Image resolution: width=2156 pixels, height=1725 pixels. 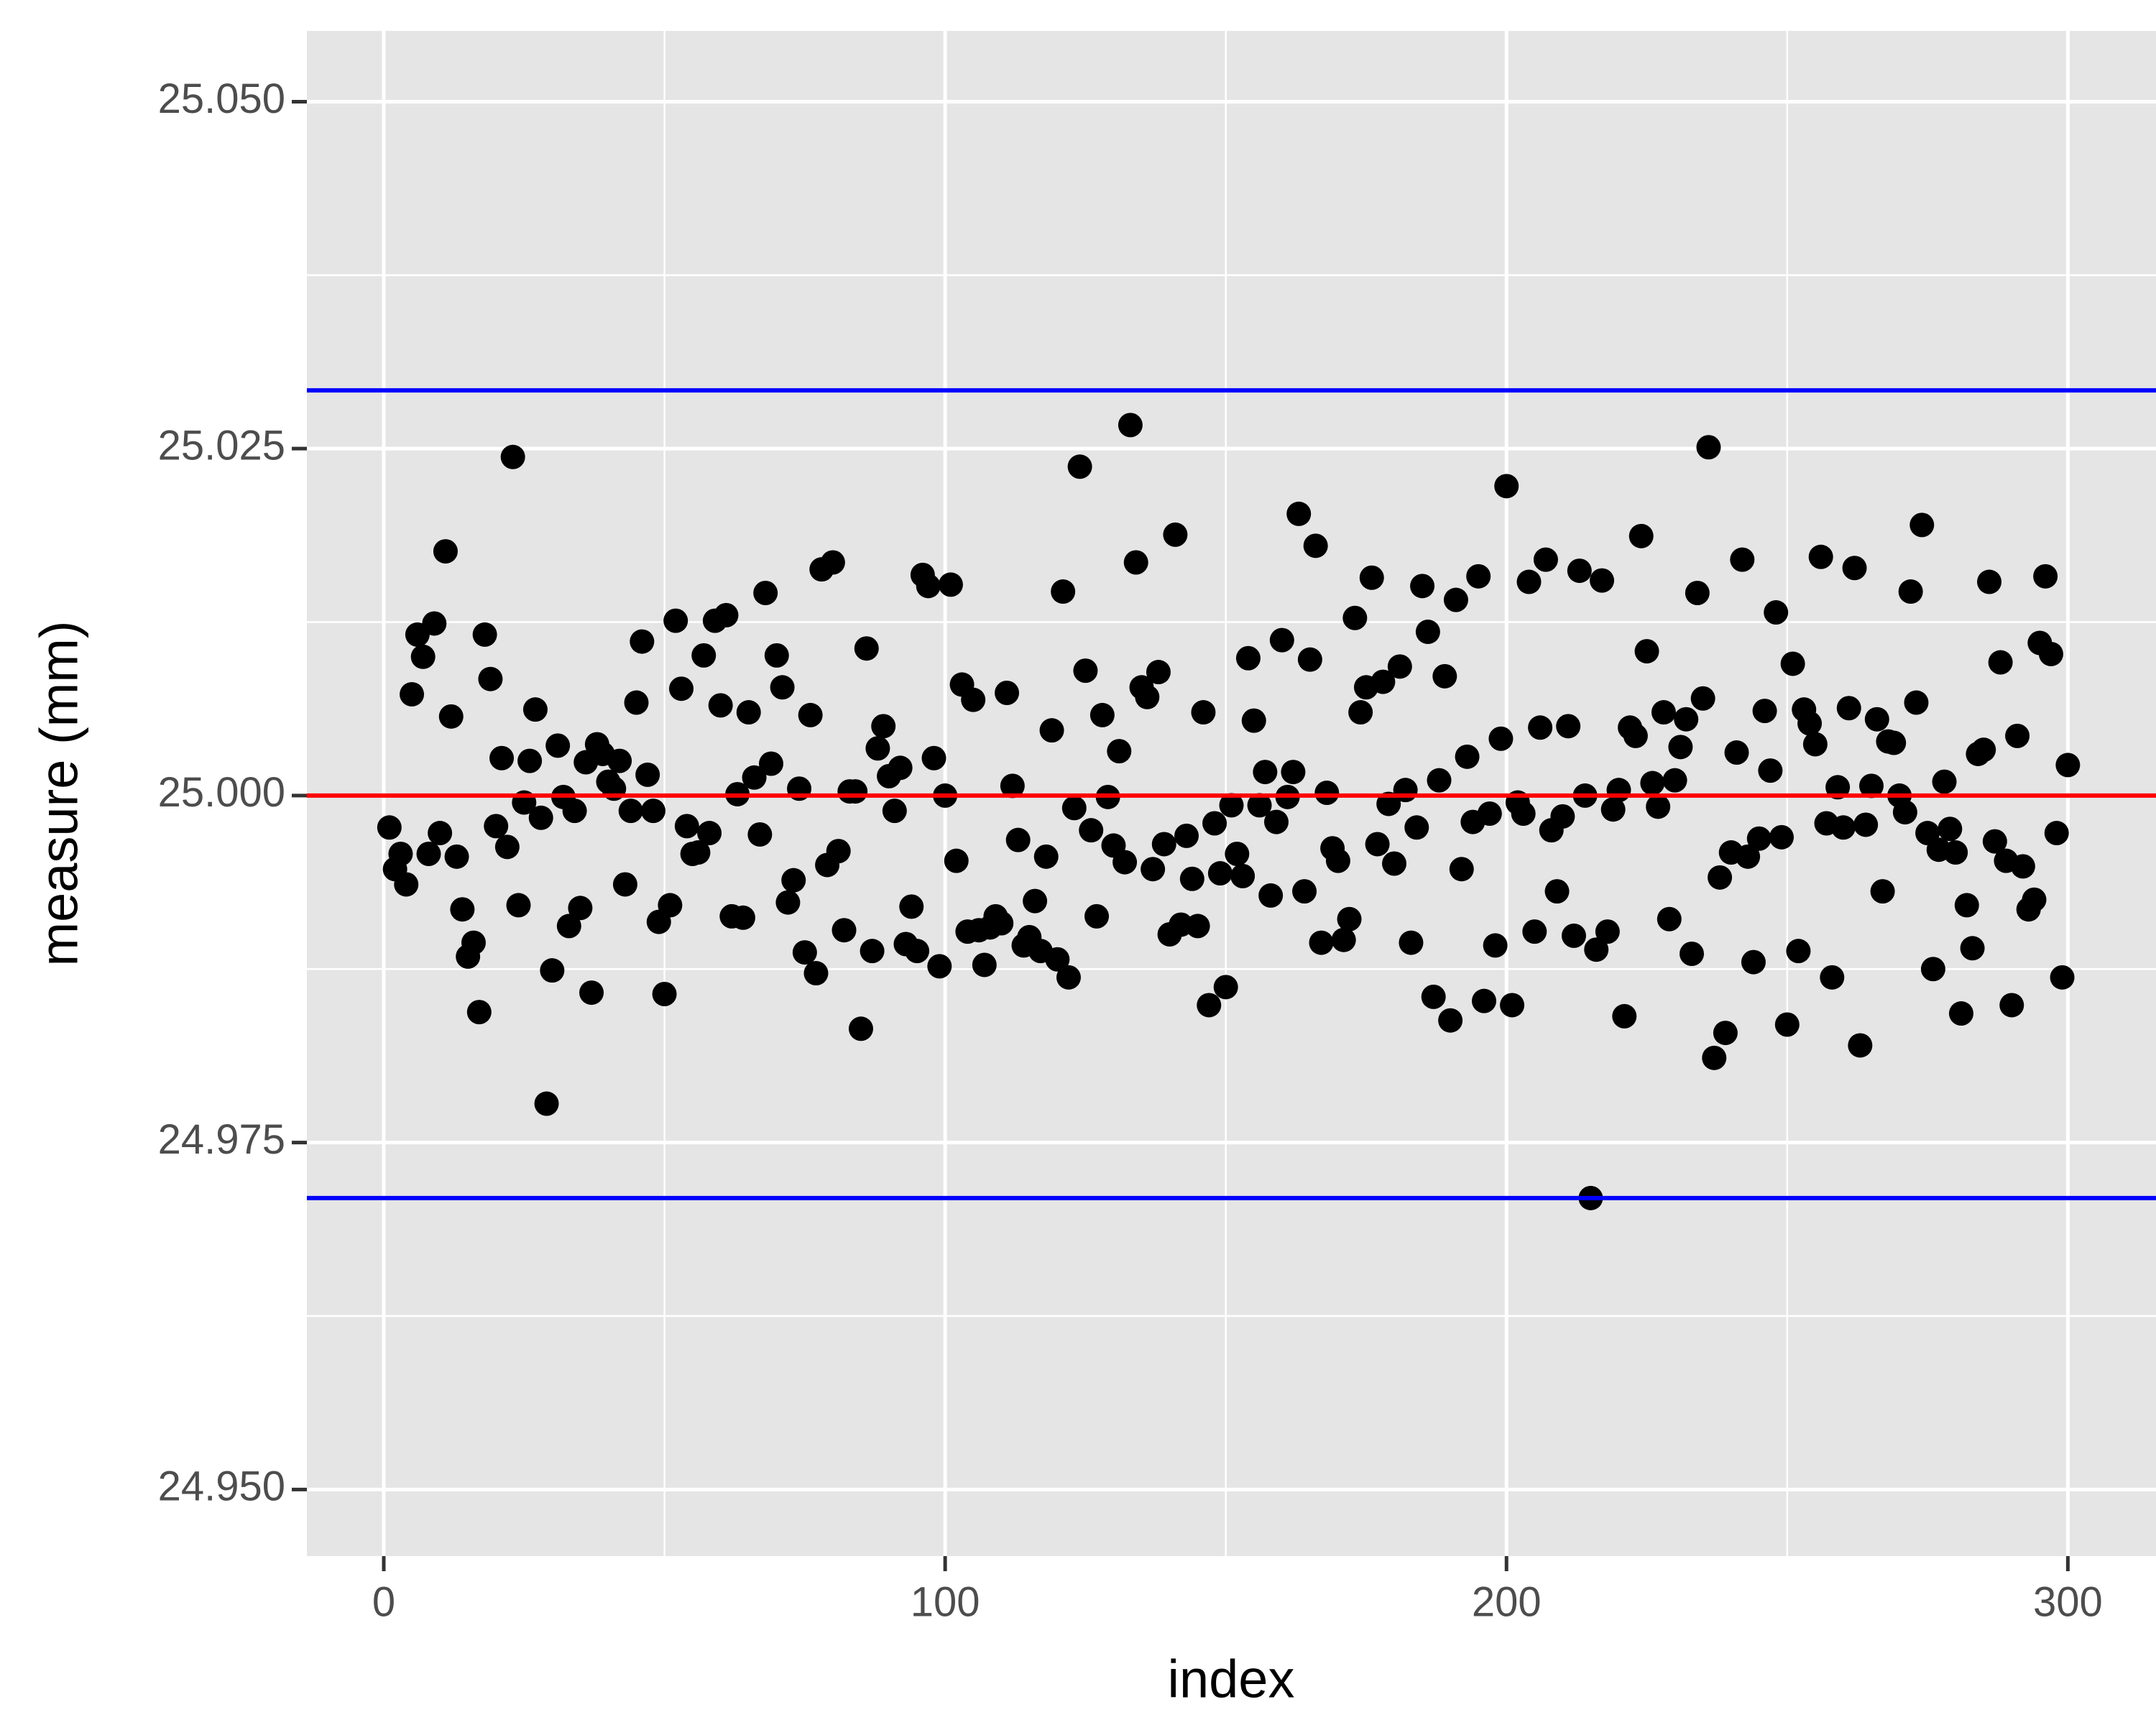 I want to click on x-tick-label: 200, so click(x=1507, y=1601).